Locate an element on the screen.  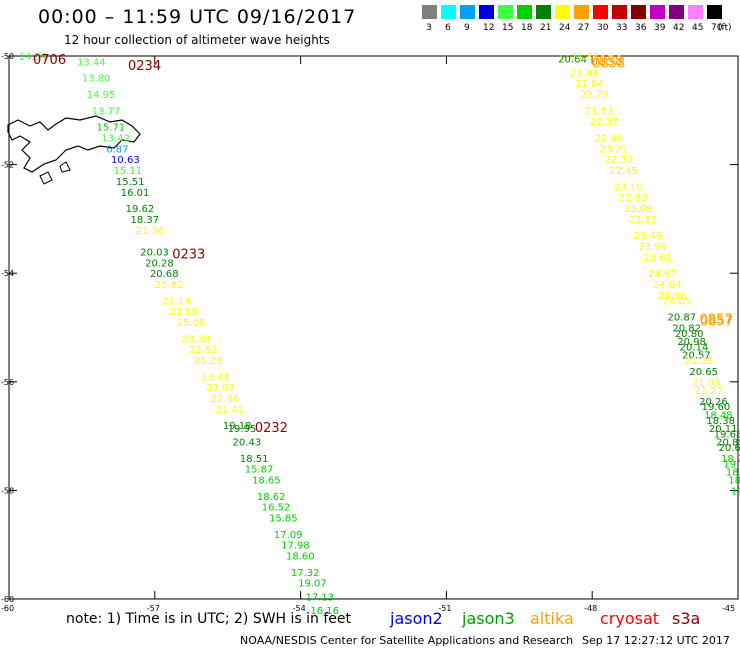
swh-value: 16.16 is located at coordinates (324, 611).